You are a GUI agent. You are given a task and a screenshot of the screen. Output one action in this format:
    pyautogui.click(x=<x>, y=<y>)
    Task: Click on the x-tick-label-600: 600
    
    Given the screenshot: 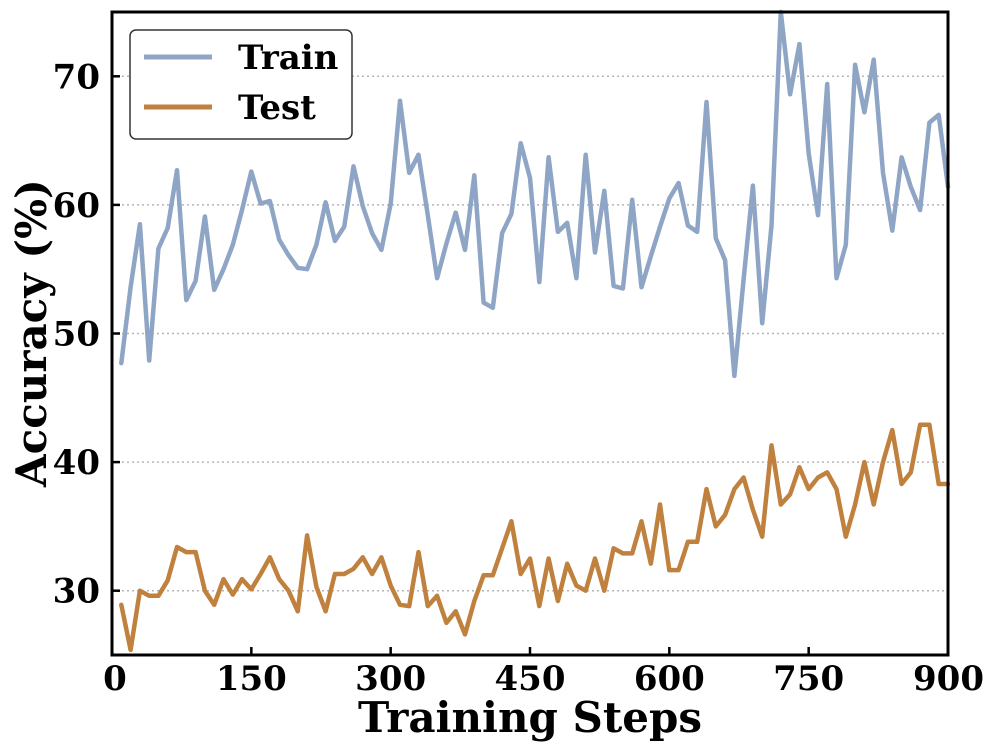 What is the action you would take?
    pyautogui.click(x=669, y=679)
    